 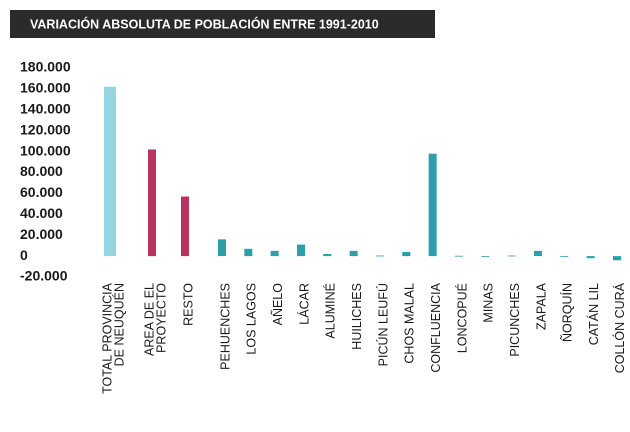 I want to click on x-tick-label: PROYECTO, so click(x=161, y=318).